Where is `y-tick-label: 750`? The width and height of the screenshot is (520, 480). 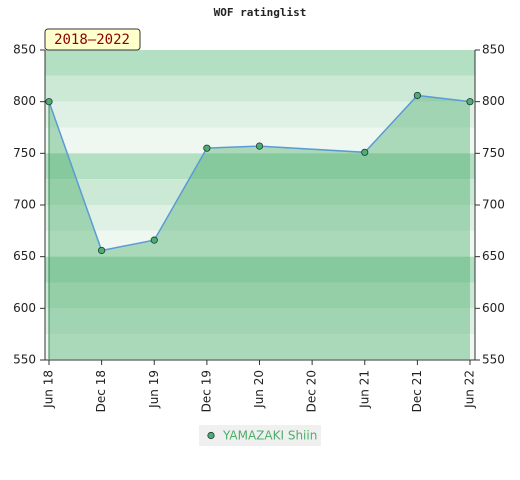
y-tick-label: 750 is located at coordinates (24, 153).